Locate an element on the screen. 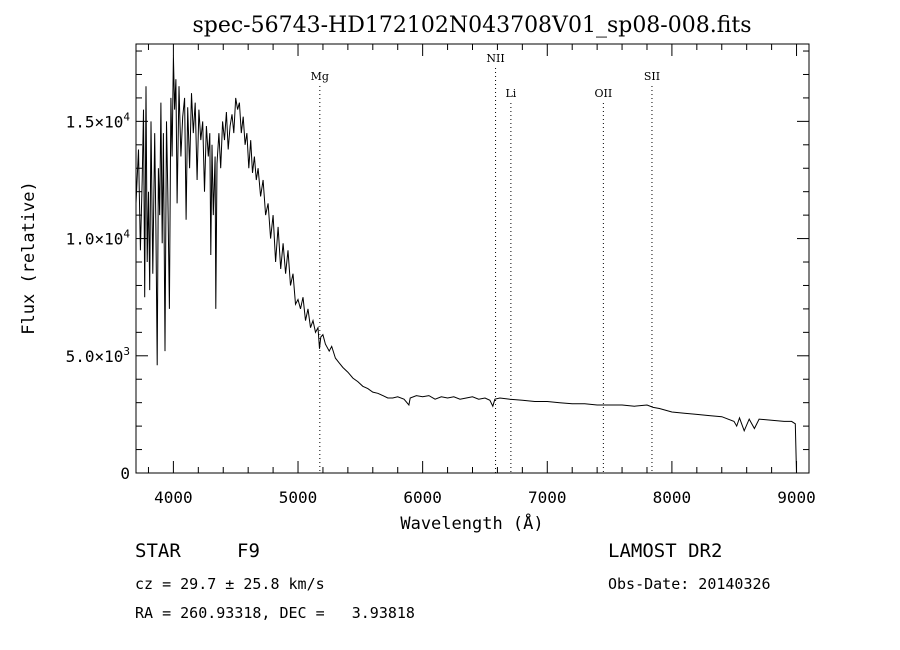 The height and width of the screenshot is (650, 900). line-label-nii: NII is located at coordinates (495, 58).